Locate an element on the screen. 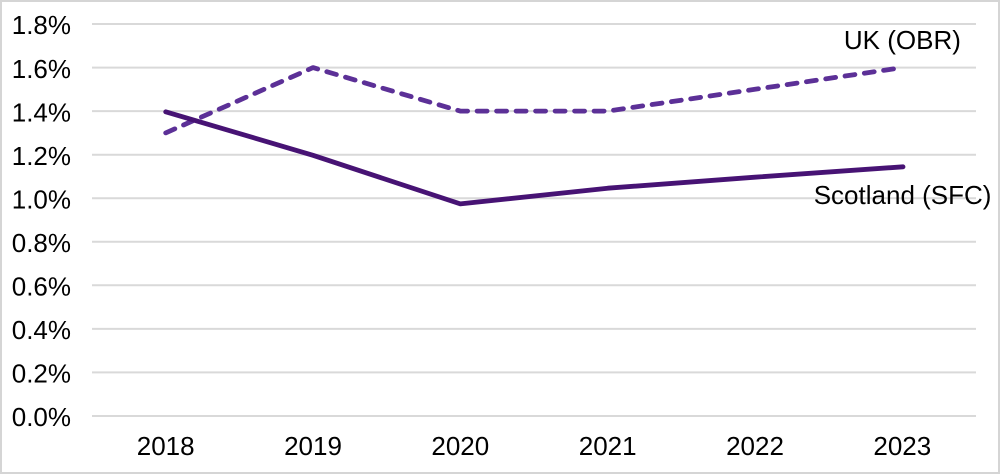  svg-text: 1.2% is located at coordinates (41, 156).